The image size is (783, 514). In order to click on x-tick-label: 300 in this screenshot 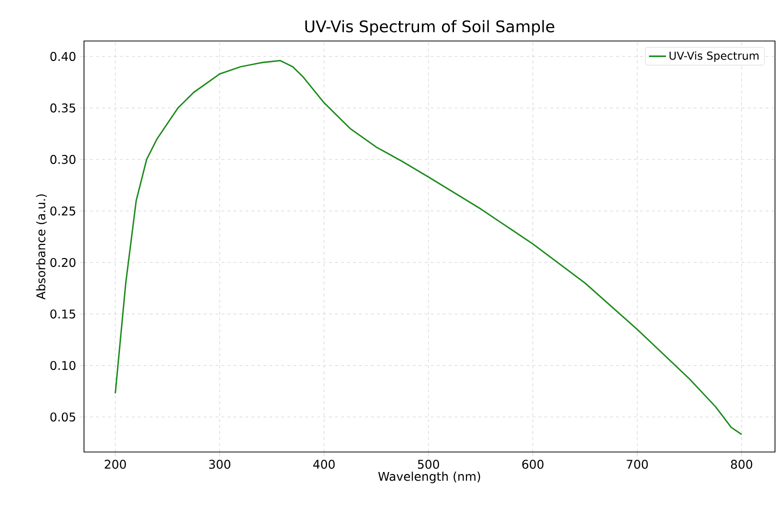, I will do `click(219, 464)`.